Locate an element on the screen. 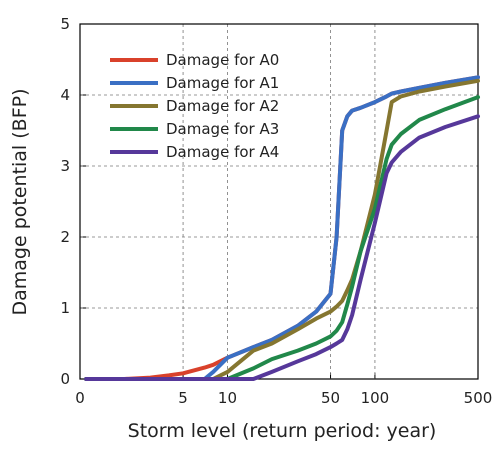 Image resolution: width=500 pixels, height=461 pixels. y-tick-label: 5 is located at coordinates (65, 24).